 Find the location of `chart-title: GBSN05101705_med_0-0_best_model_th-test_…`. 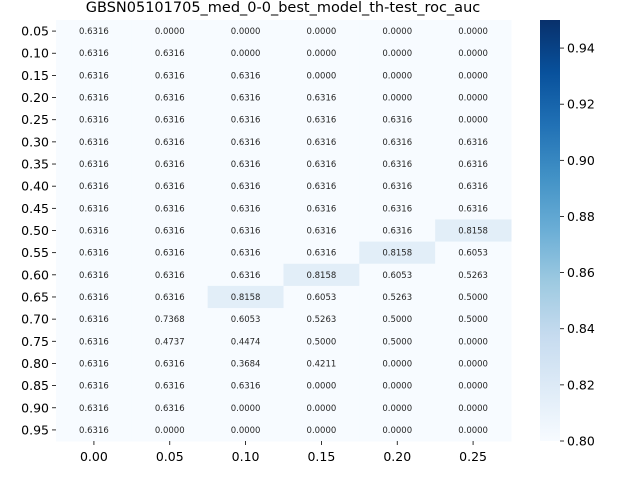

chart-title: GBSN05101705_med_0-0_best_model_th-test_… is located at coordinates (283, 8).